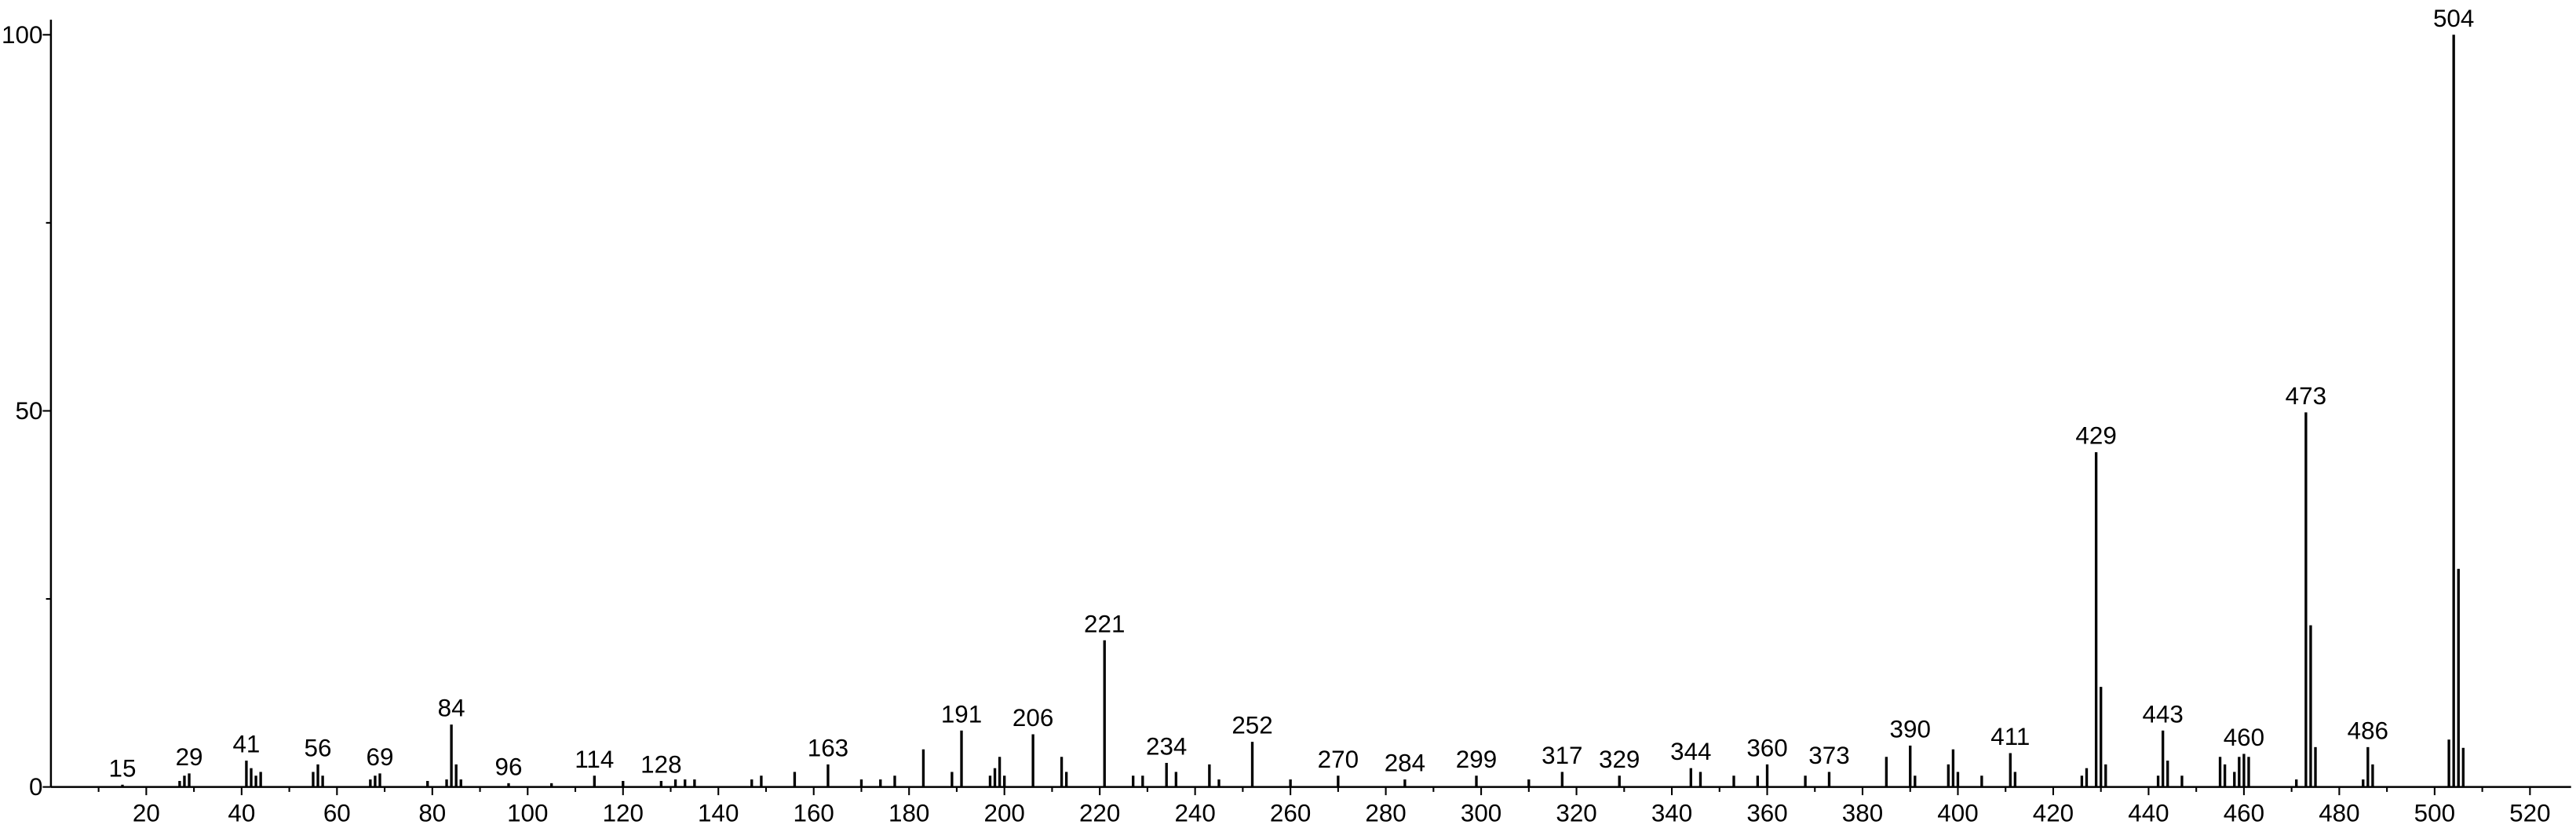 The image size is (2576, 832). What do you see at coordinates (1862, 813) in the screenshot?
I see `x-tick-label: 380` at bounding box center [1862, 813].